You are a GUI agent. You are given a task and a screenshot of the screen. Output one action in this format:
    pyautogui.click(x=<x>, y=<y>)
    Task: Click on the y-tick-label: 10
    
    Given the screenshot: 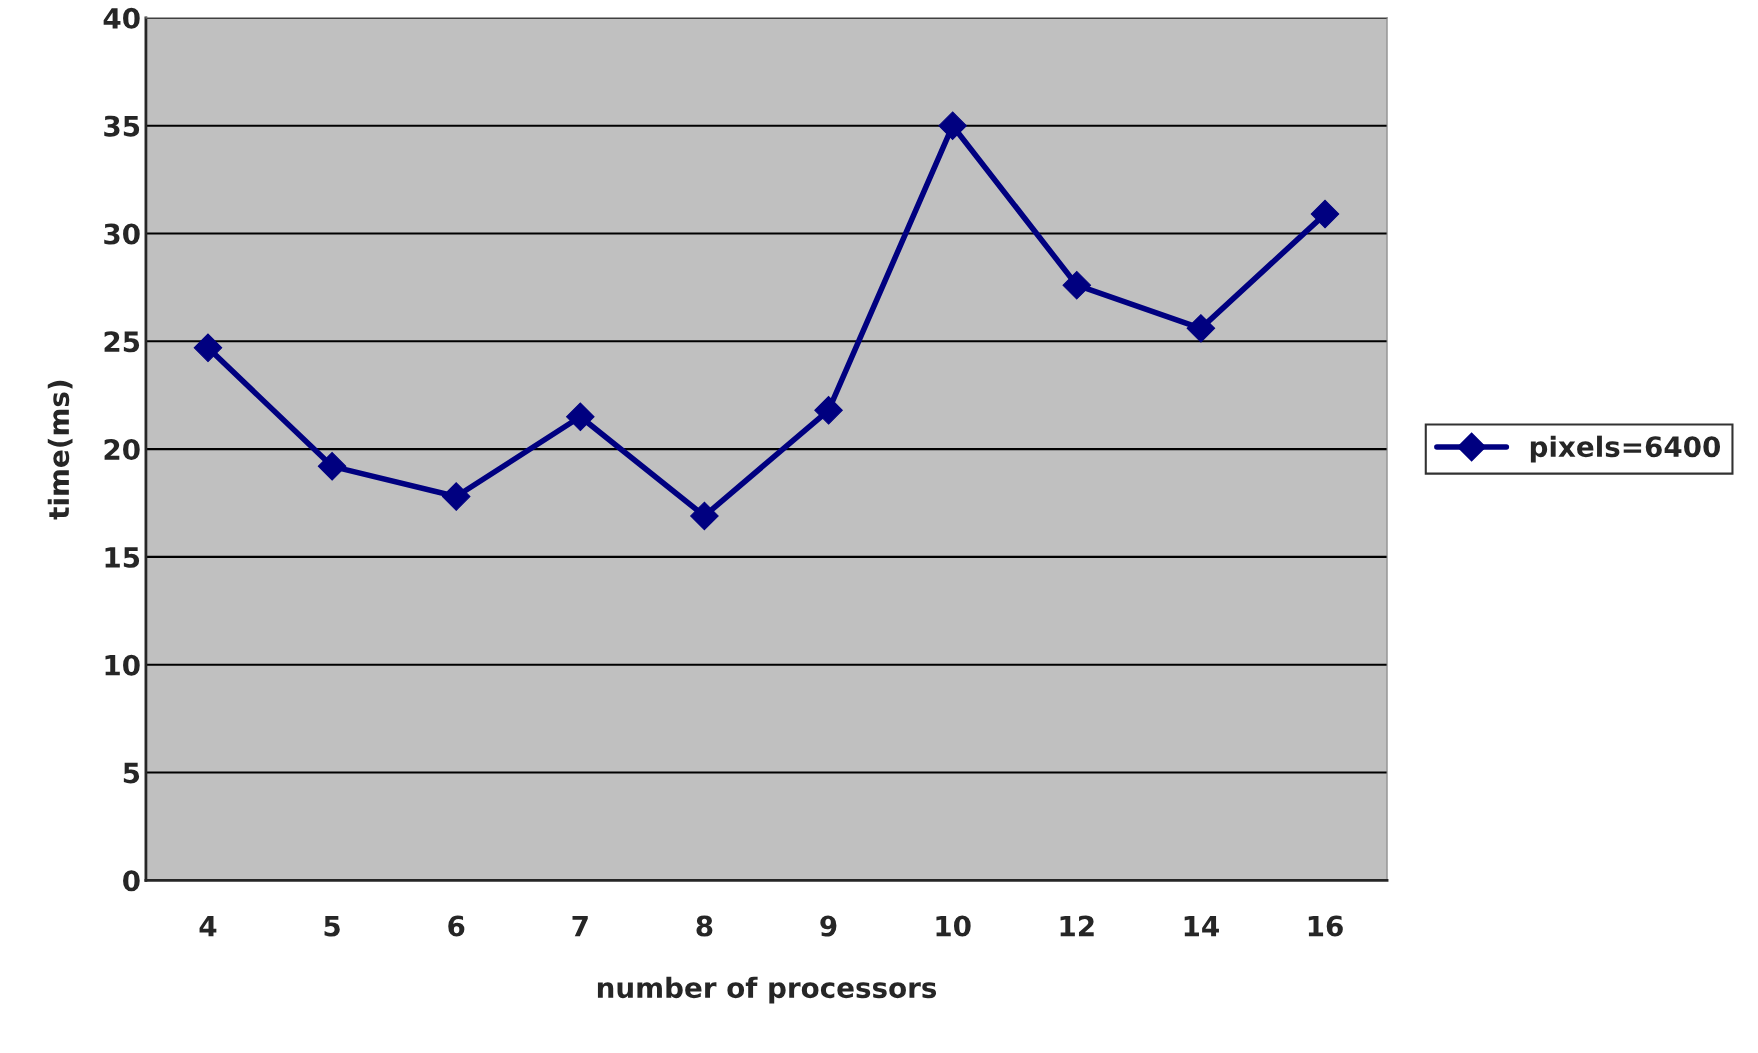 What is the action you would take?
    pyautogui.click(x=122, y=665)
    